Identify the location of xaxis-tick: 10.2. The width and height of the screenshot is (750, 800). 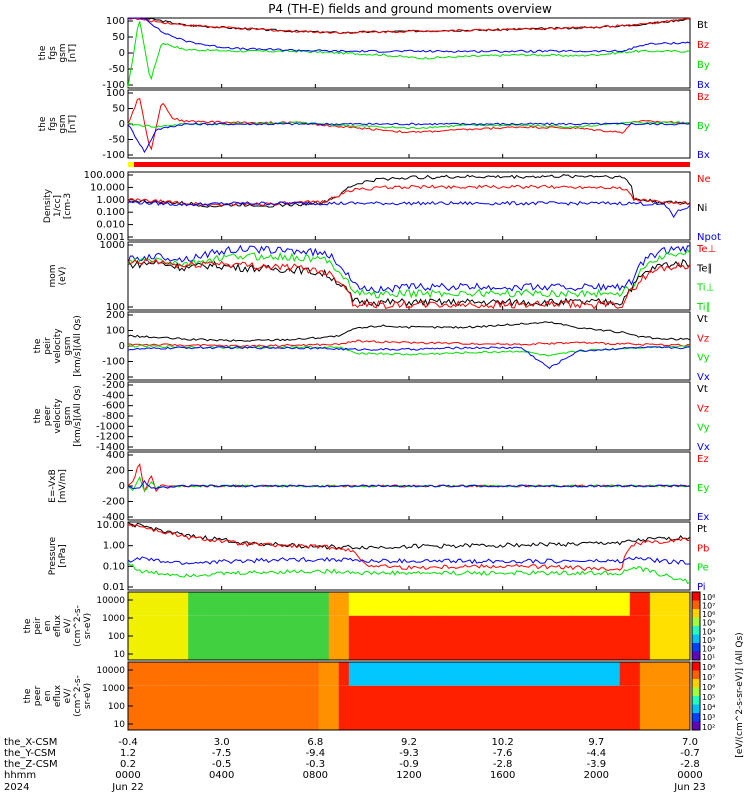
(503, 742).